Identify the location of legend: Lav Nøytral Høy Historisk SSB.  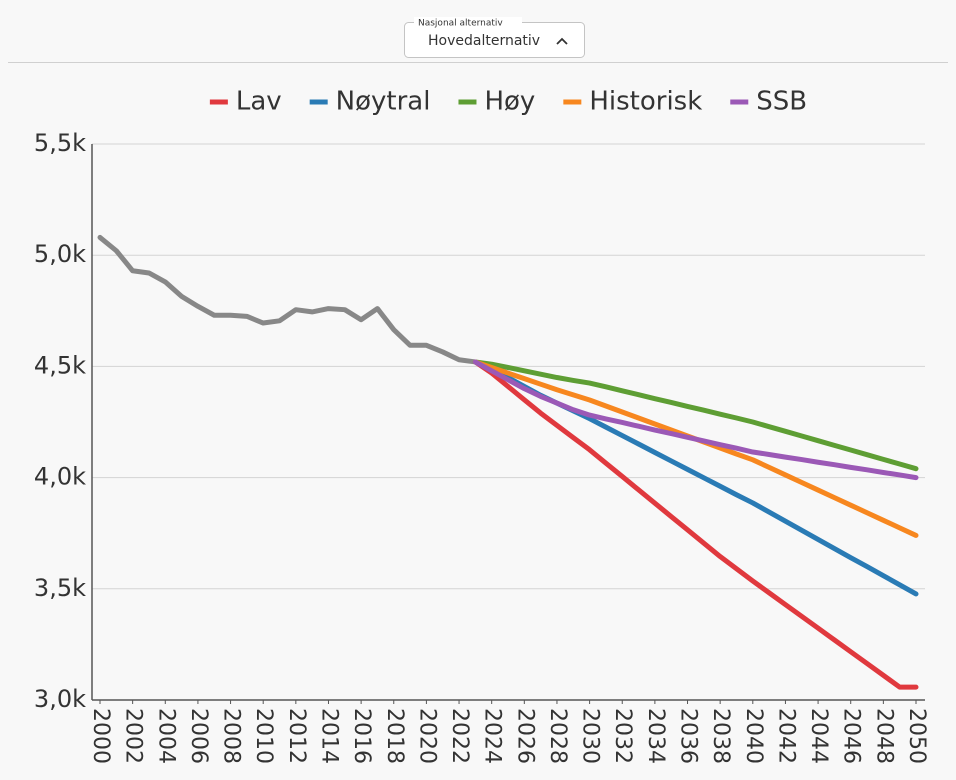
(508, 102).